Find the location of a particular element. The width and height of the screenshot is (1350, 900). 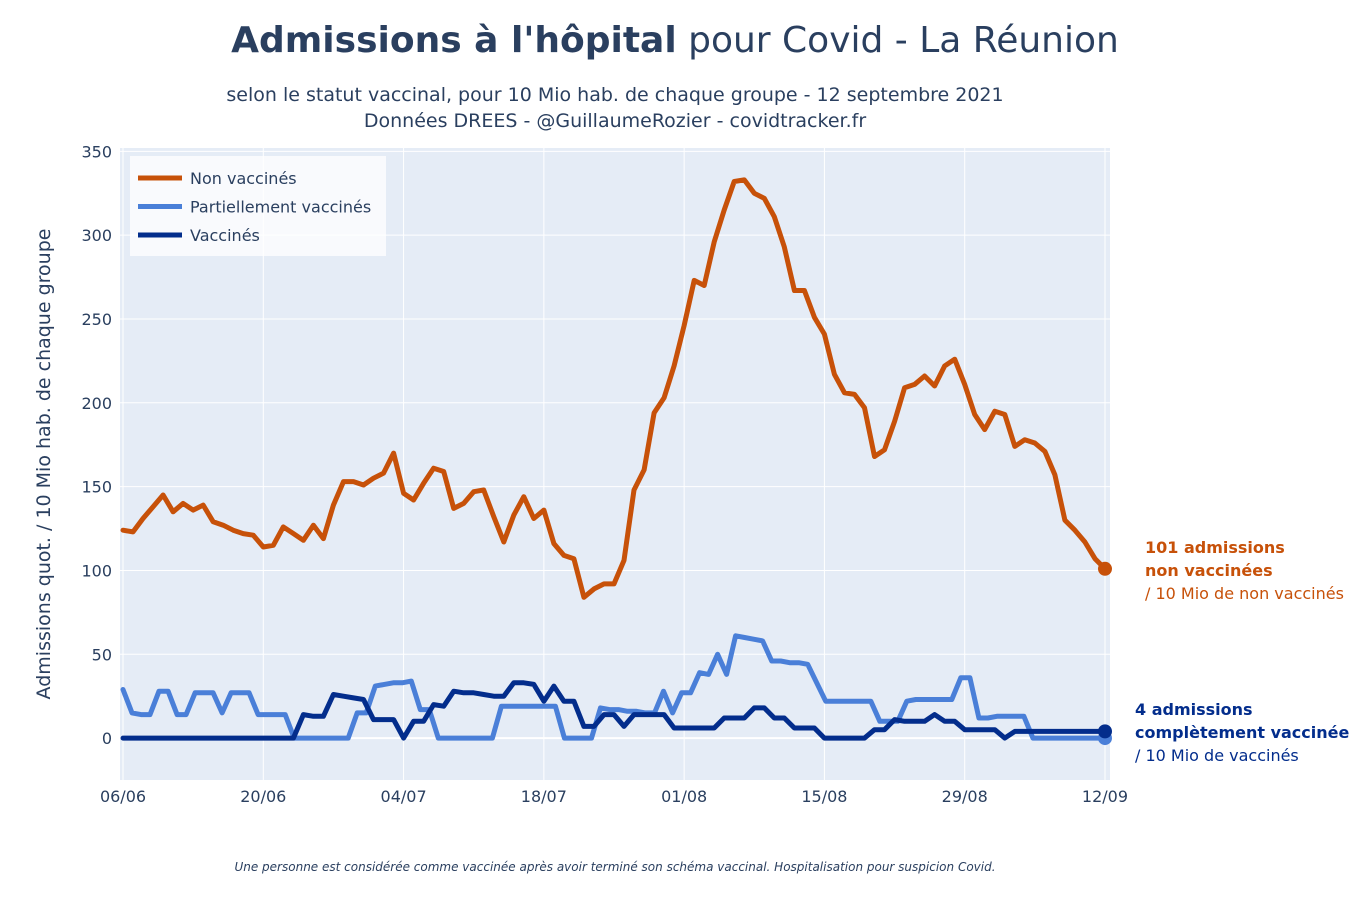

y-tick-label: 150 is located at coordinates (96, 487).